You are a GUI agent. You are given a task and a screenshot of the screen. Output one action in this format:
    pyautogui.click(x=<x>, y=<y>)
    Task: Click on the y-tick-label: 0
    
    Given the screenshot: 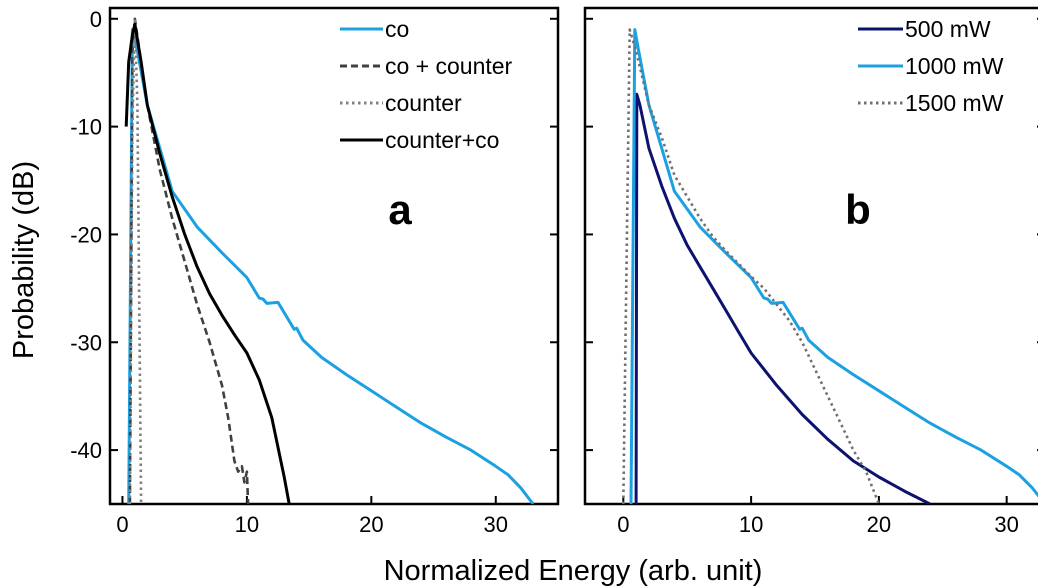 What is the action you would take?
    pyautogui.click(x=96, y=19)
    